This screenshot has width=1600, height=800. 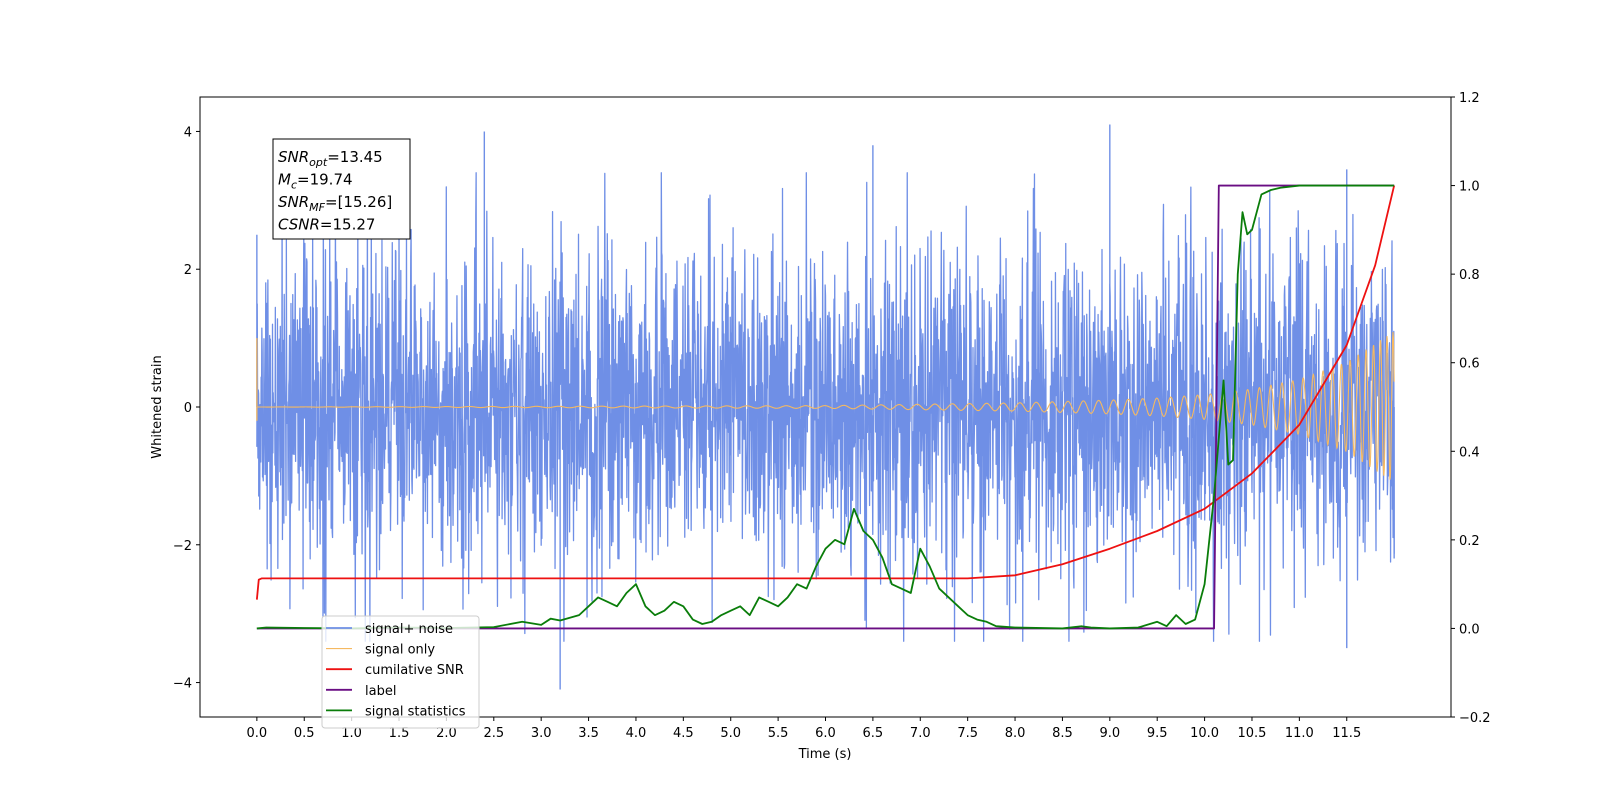 I want to click on annotation-frame, so click(x=341, y=189).